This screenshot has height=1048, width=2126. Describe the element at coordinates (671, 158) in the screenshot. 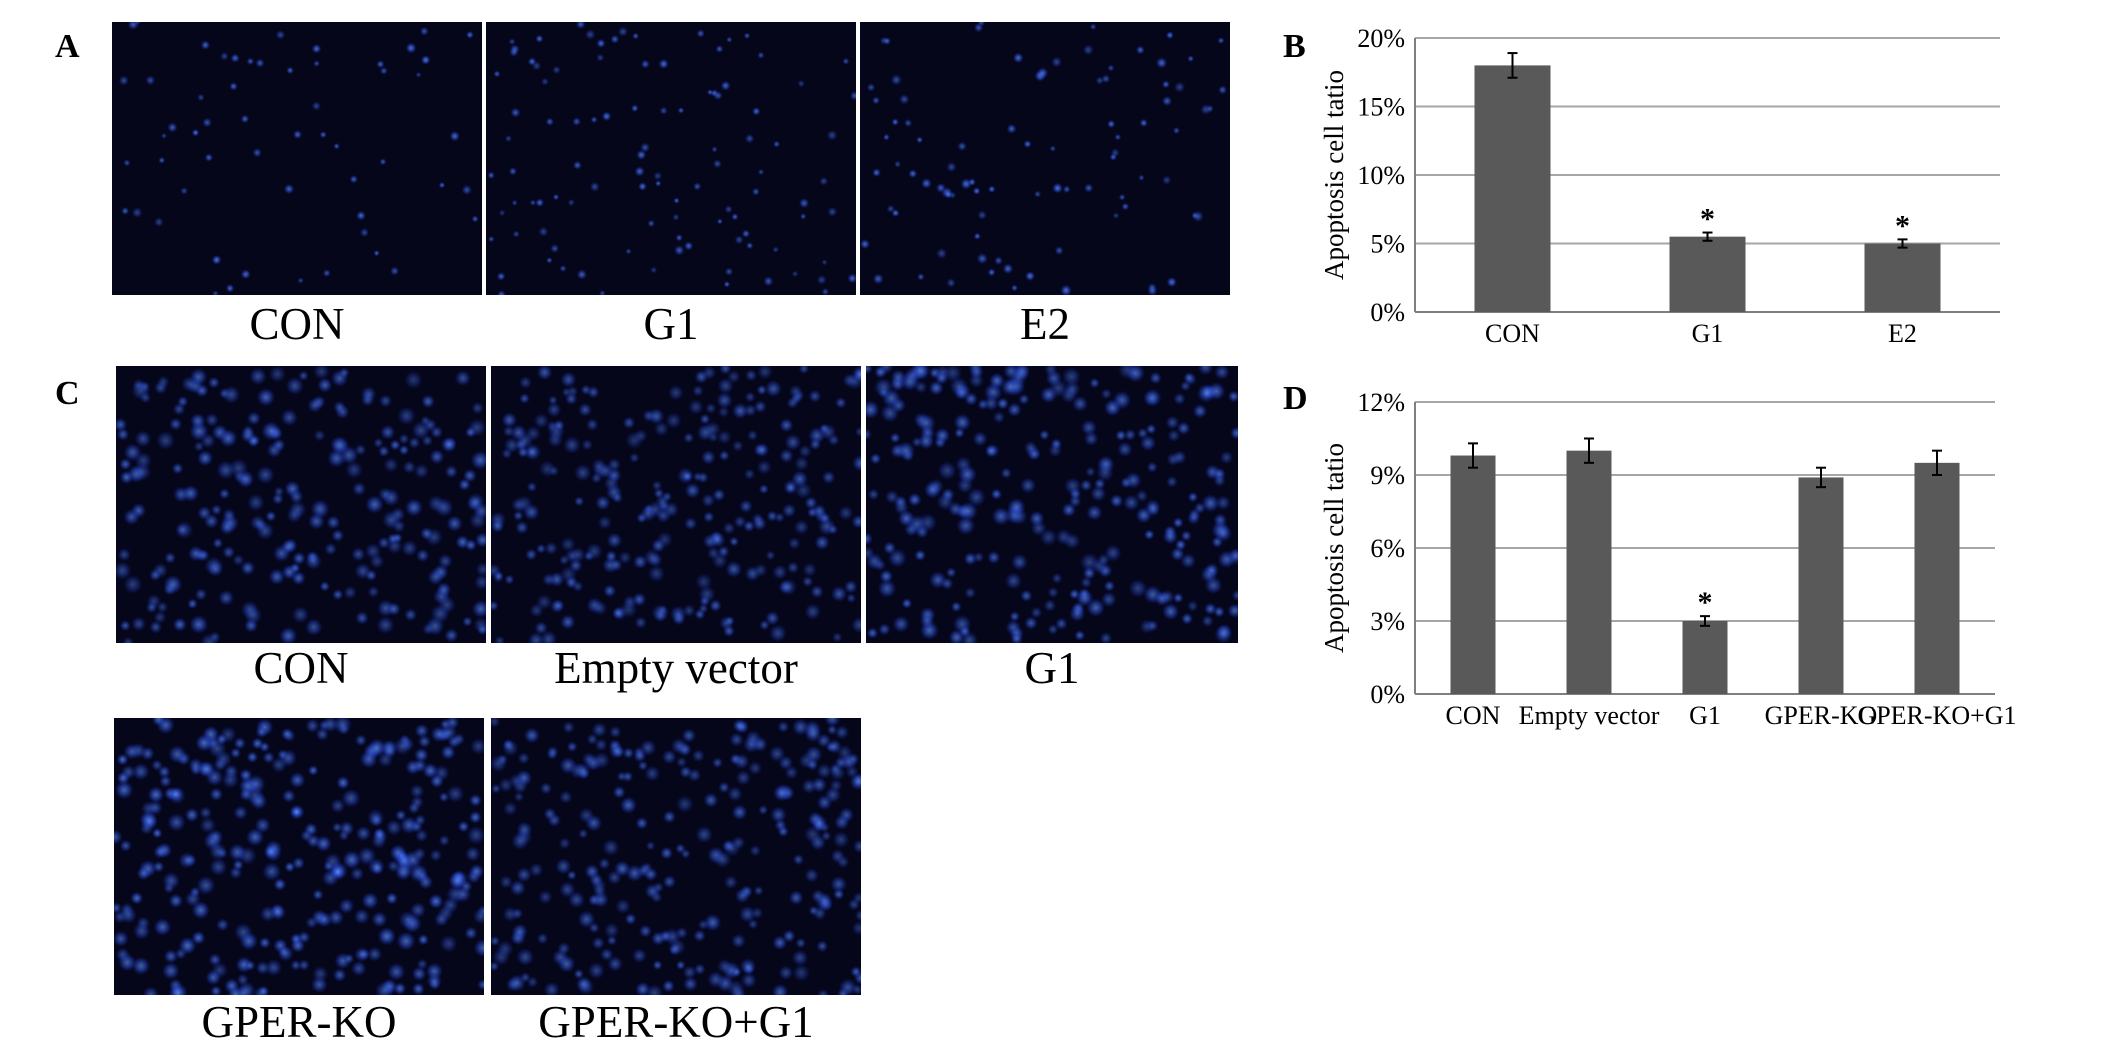

I see `micrograph-a-g1` at that location.